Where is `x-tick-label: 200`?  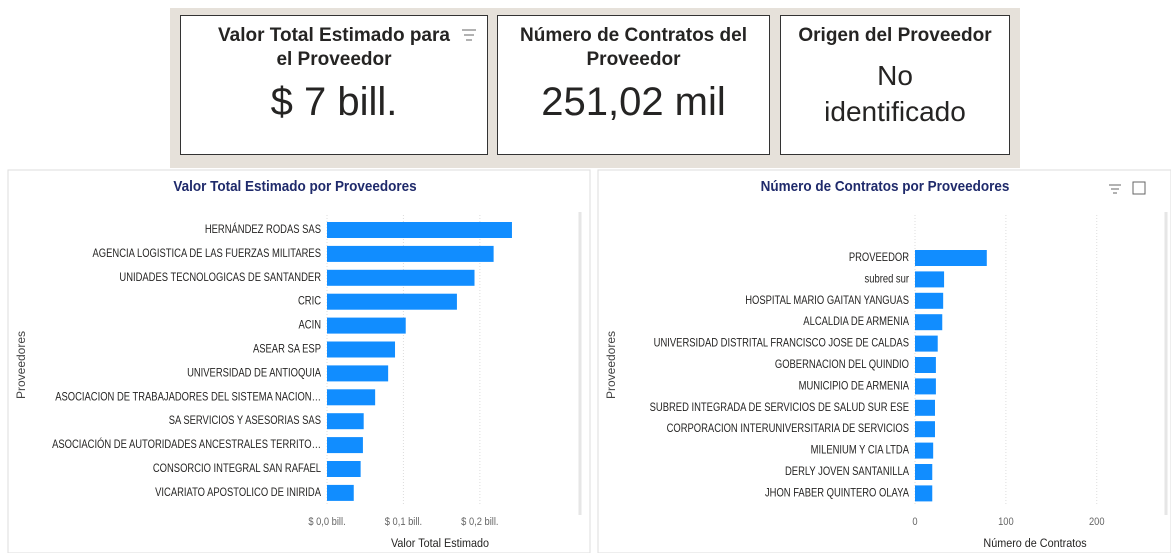
x-tick-label: 200 is located at coordinates (1097, 522).